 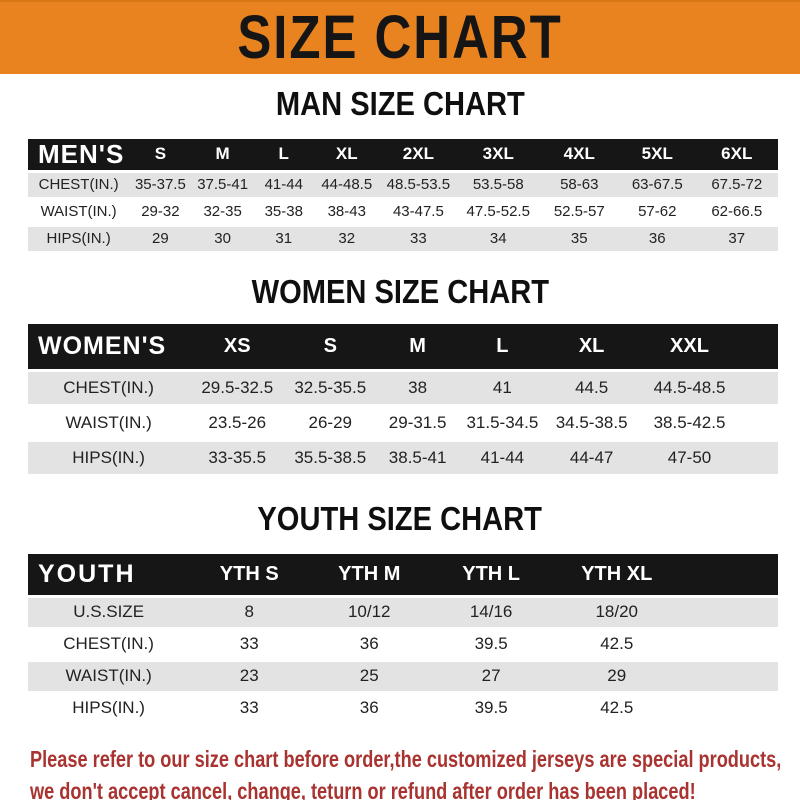 I want to click on youth-cell: 23, so click(x=249, y=676).